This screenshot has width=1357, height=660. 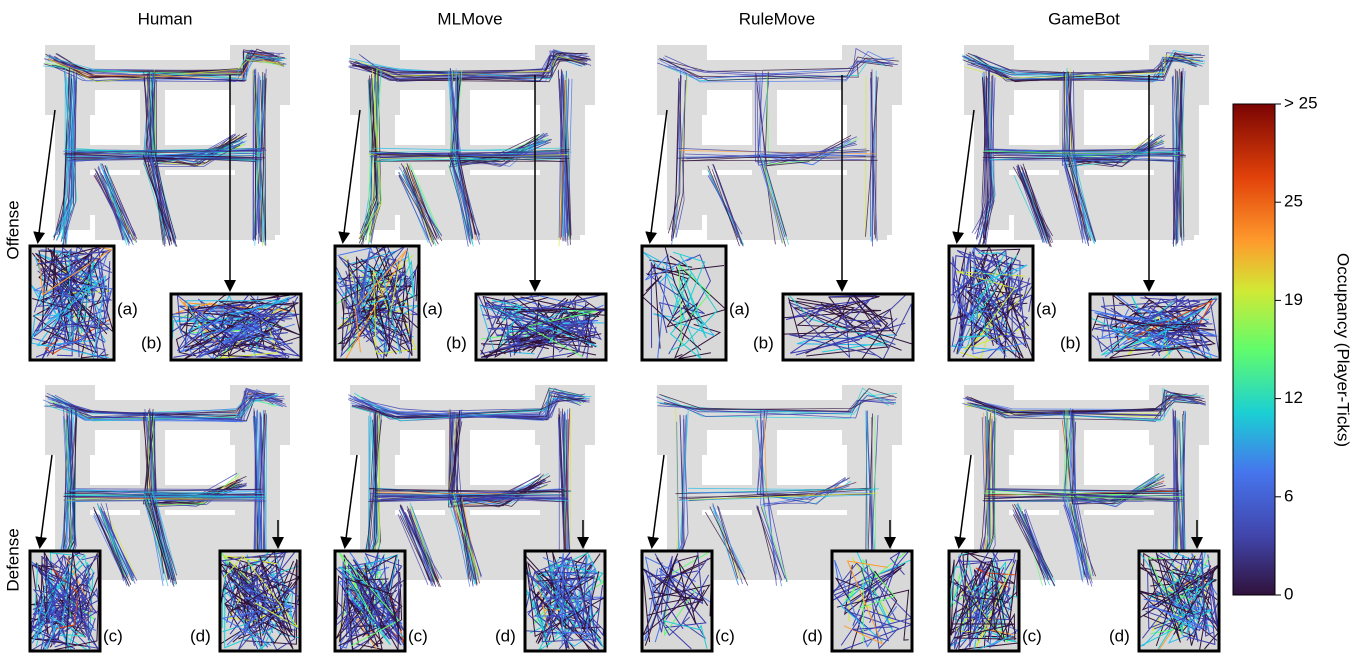 I want to click on colorbar-tick-label: 0, so click(x=1288, y=593).